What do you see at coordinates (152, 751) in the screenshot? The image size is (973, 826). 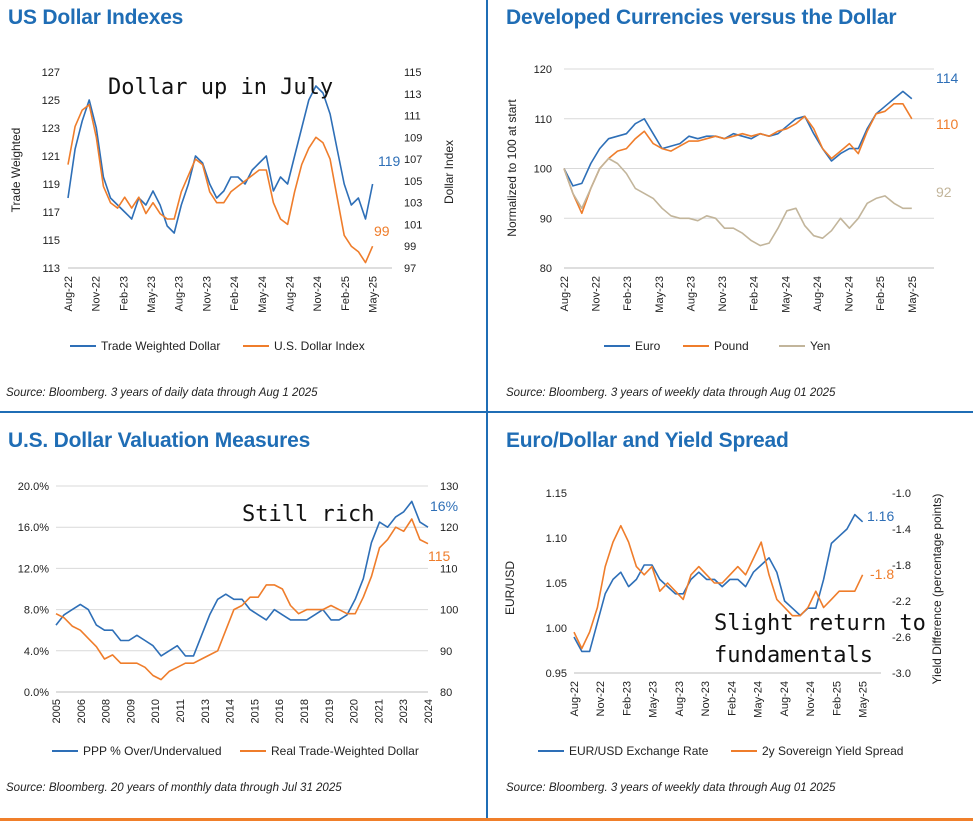 I see `legend-label: PPP % Over/Undervalued` at bounding box center [152, 751].